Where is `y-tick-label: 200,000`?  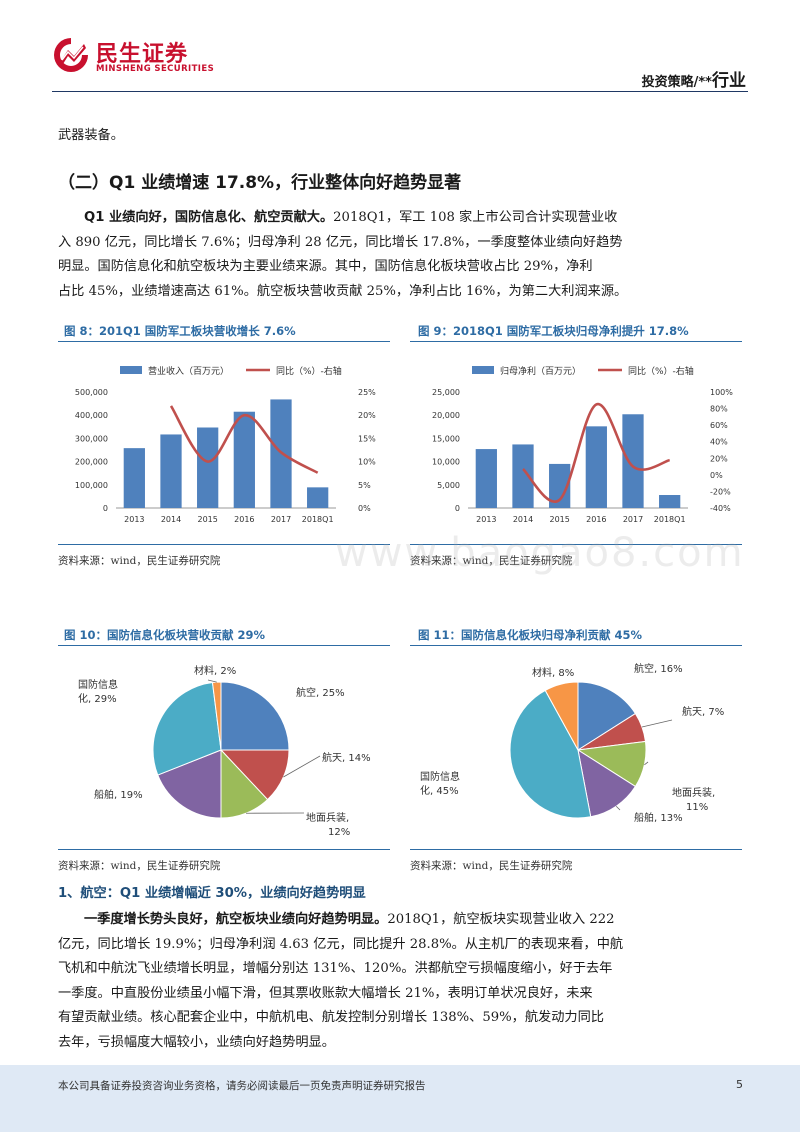 y-tick-label: 200,000 is located at coordinates (91, 462).